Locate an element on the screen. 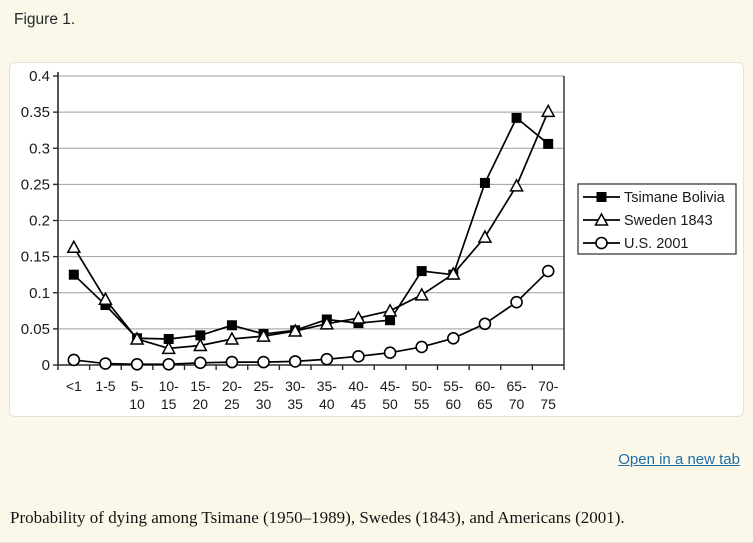 The width and height of the screenshot is (753, 543). y-tick-label: 0.35 is located at coordinates (35, 112).